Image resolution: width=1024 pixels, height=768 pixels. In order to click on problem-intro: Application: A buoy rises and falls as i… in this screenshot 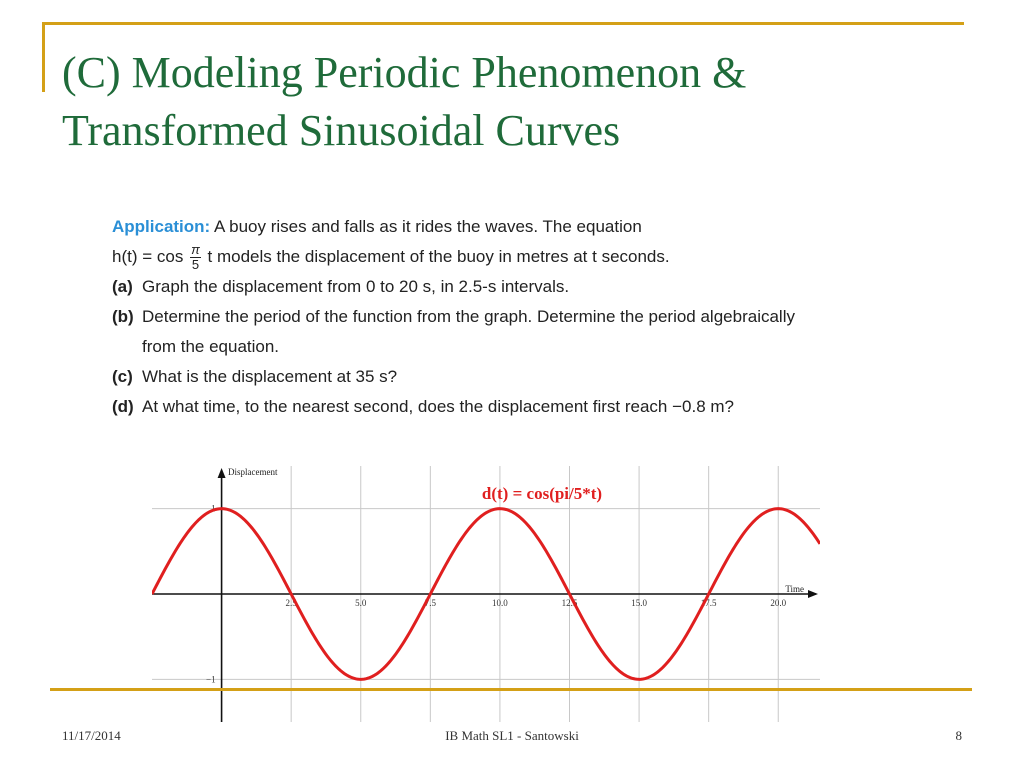, I will do `click(472, 227)`.